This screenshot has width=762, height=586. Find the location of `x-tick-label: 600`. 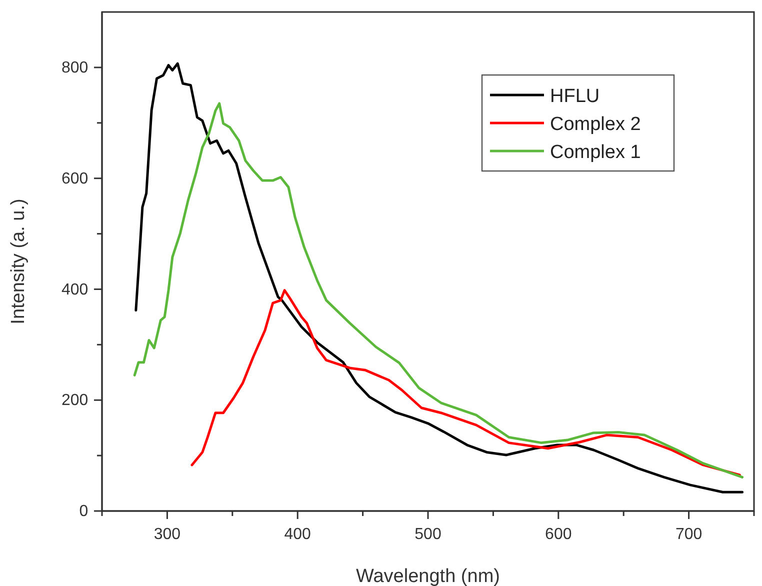

x-tick-label: 600 is located at coordinates (558, 535).